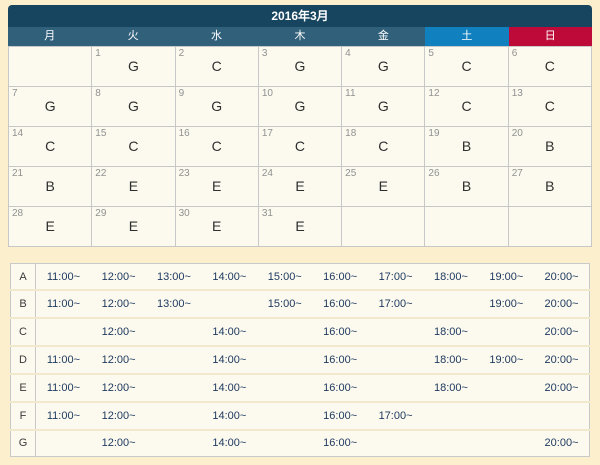 The width and height of the screenshot is (600, 465). I want to click on day-number: 25, so click(351, 173).